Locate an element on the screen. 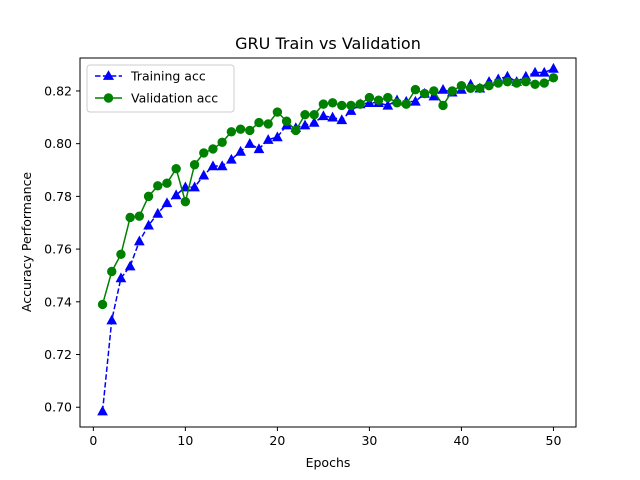 Image resolution: width=640 pixels, height=480 pixels. y-tick-label: 0.82 is located at coordinates (58, 90).